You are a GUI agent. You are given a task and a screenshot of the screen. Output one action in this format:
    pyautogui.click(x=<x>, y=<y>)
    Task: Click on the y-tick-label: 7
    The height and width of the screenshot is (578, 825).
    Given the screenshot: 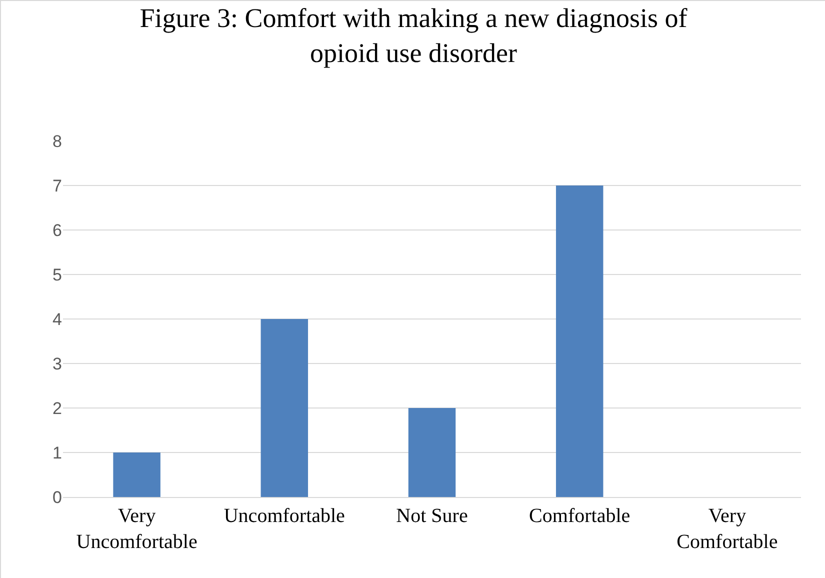 What is the action you would take?
    pyautogui.click(x=57, y=186)
    